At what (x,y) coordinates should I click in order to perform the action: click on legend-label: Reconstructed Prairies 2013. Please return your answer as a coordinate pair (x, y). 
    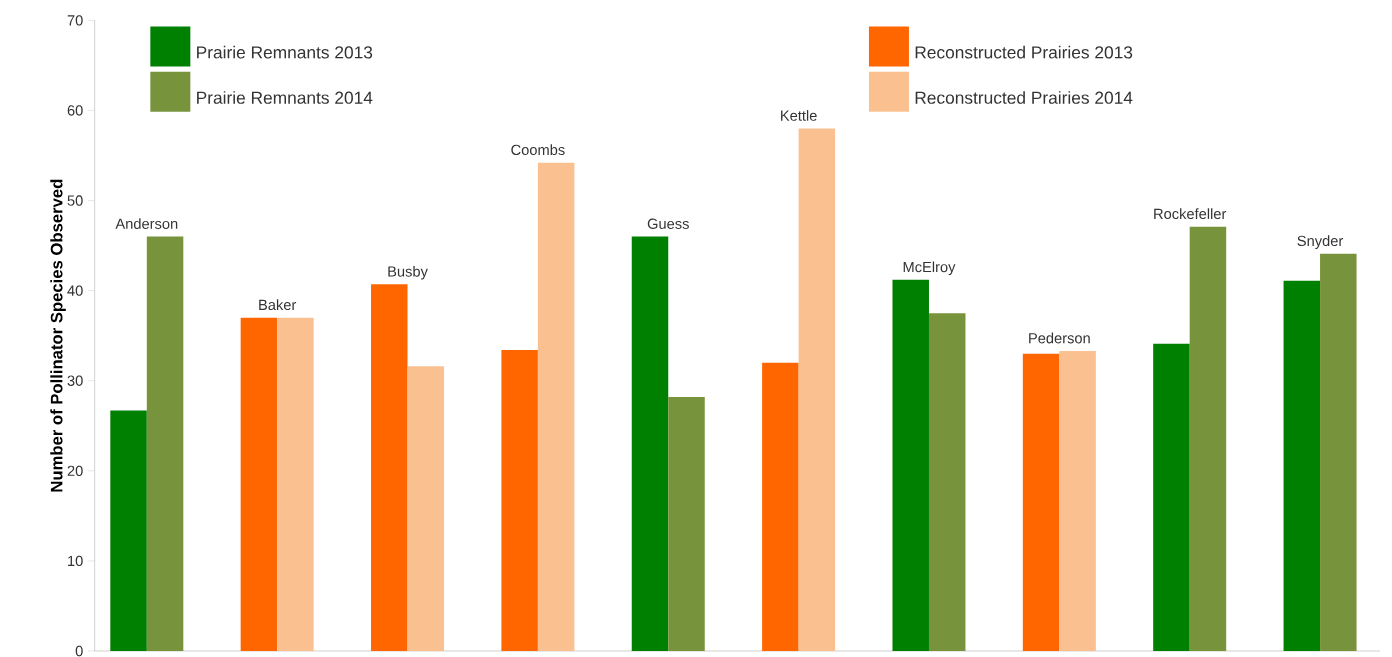
    Looking at the image, I should click on (1024, 52).